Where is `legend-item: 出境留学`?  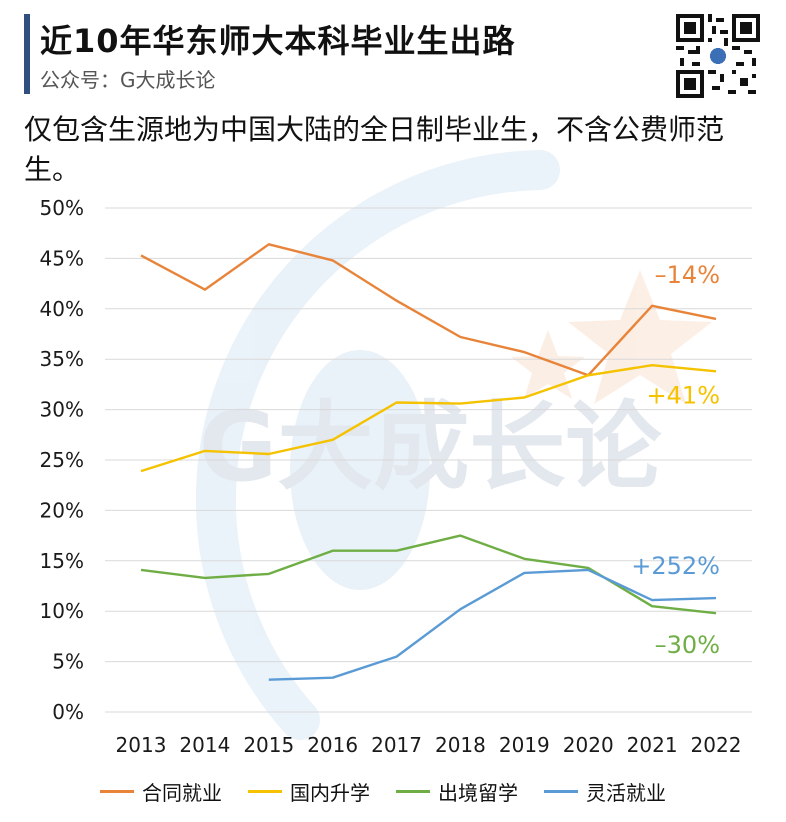
legend-item: 出境留学 is located at coordinates (457, 791).